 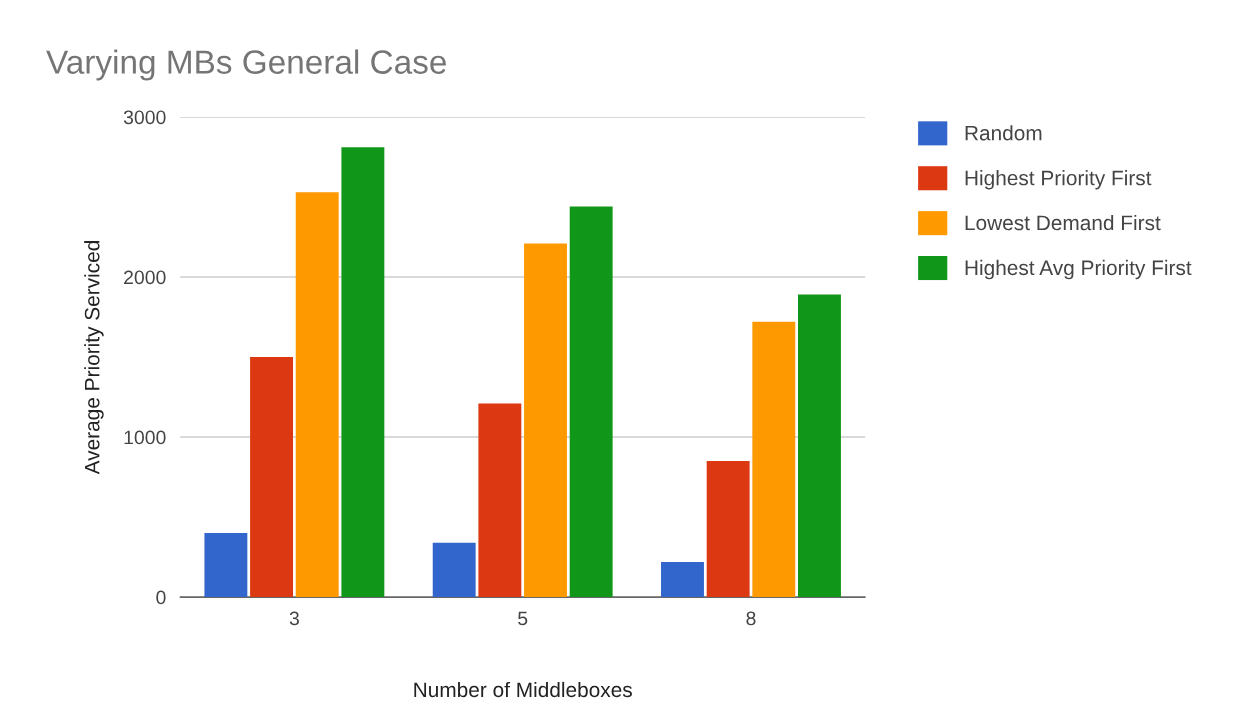 I want to click on legend-label: Highest Avg Priority First, so click(x=1078, y=269).